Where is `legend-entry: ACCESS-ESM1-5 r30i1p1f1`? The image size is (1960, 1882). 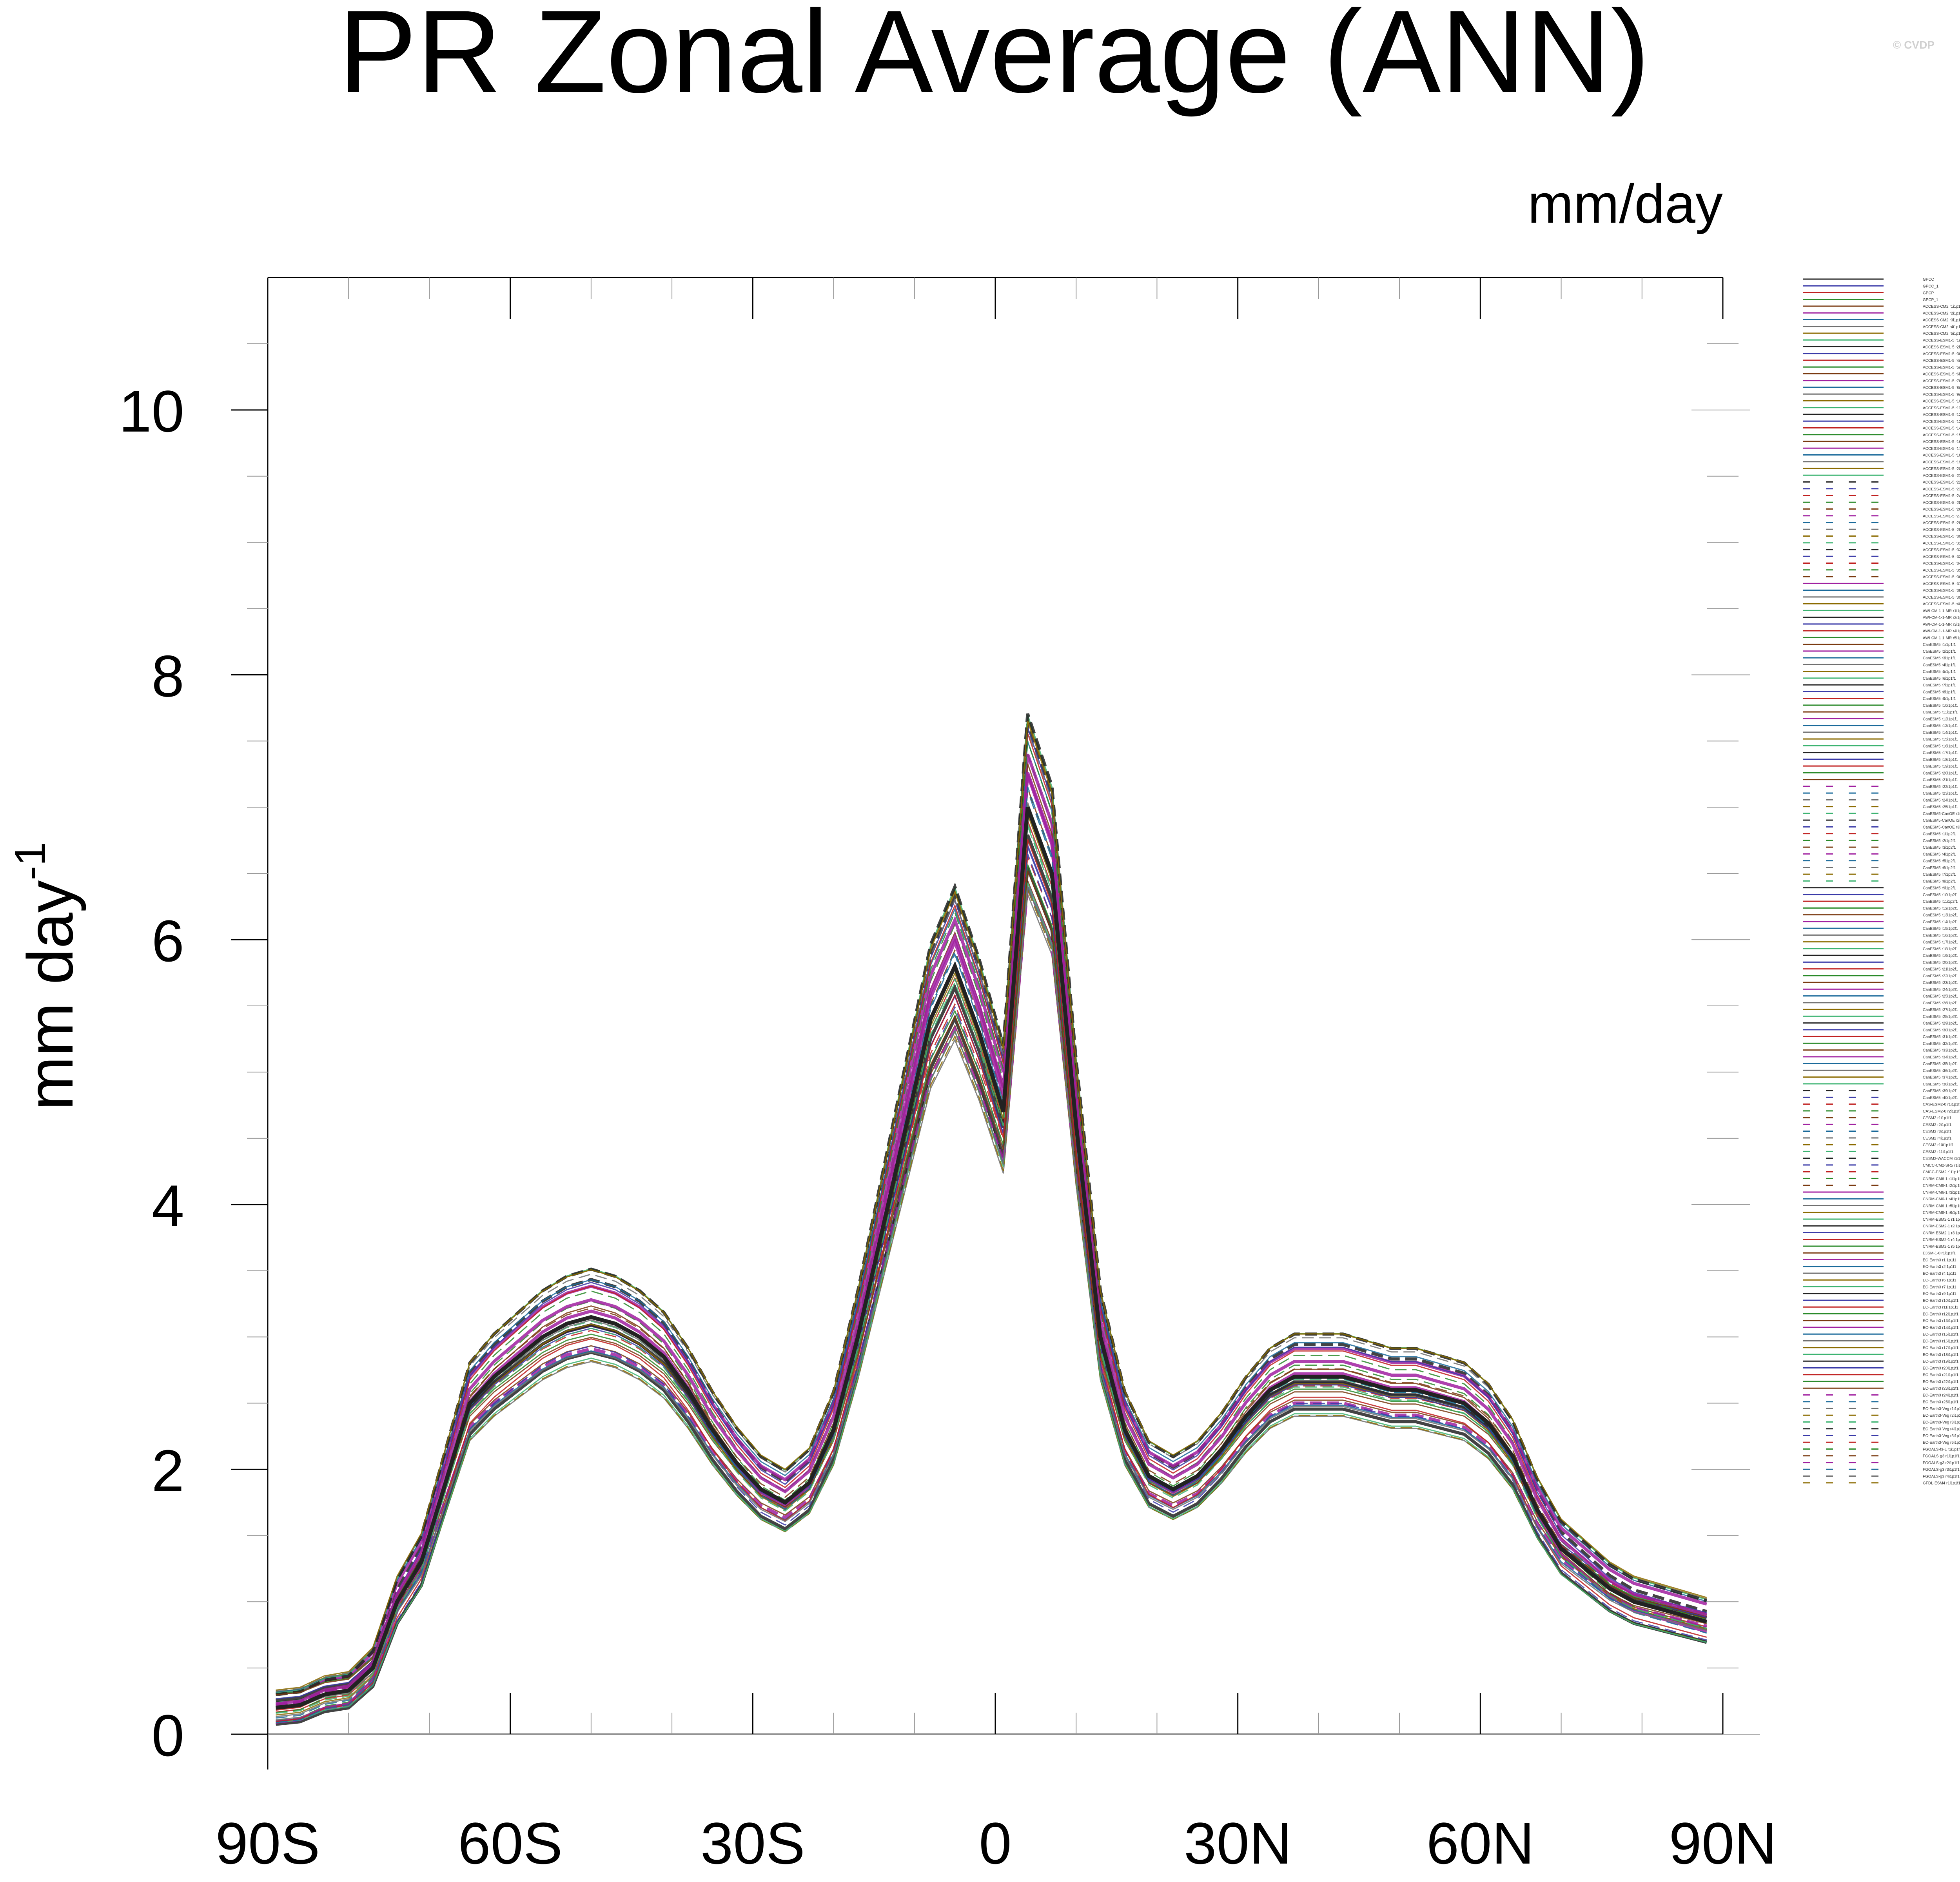 legend-entry: ACCESS-ESM1-5 r30i1p1f1 is located at coordinates (1941, 537).